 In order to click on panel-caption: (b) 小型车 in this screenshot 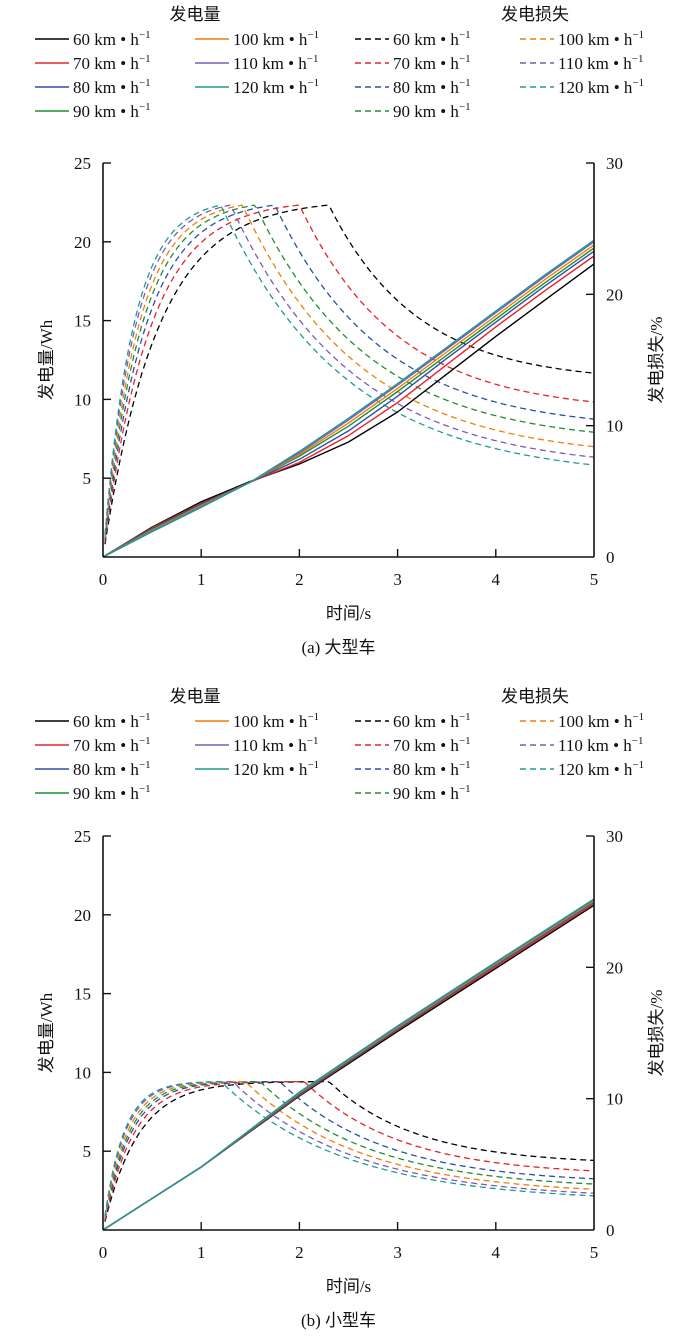, I will do `click(338, 1320)`.